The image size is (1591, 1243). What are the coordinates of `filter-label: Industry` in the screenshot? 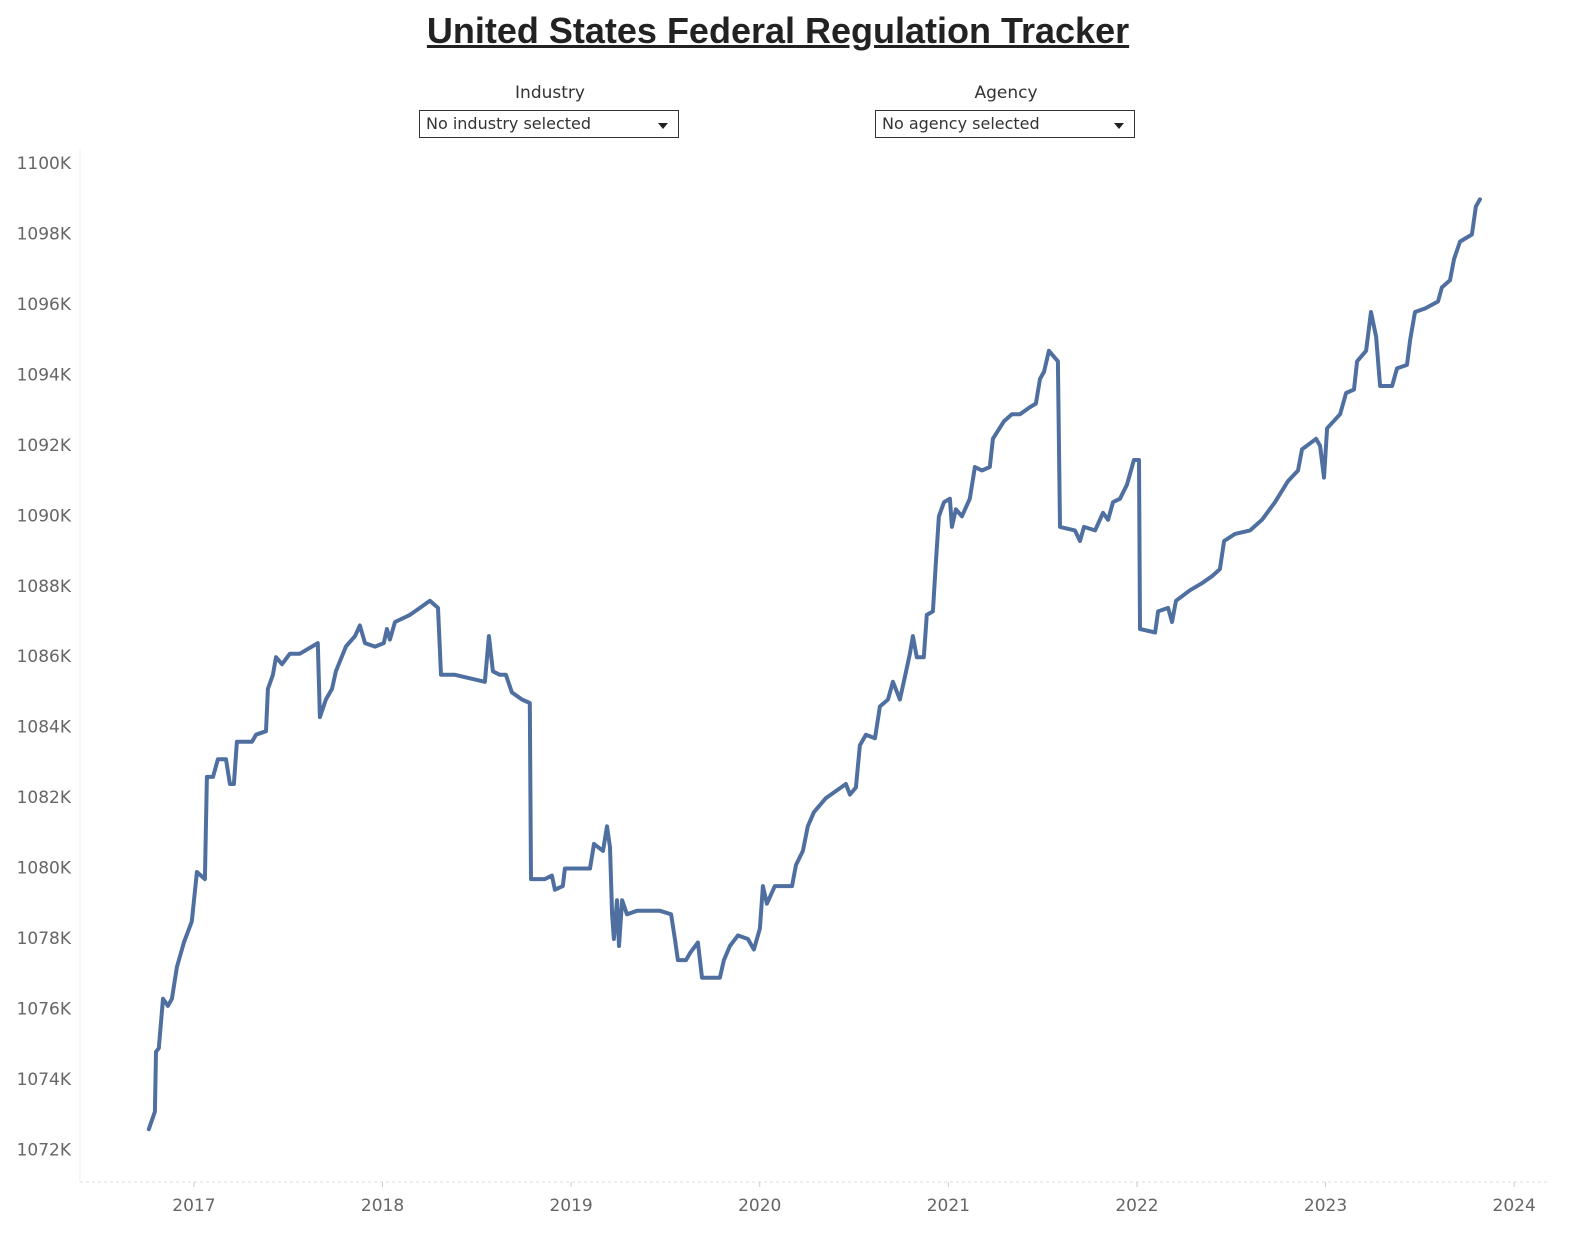 It's located at (550, 93).